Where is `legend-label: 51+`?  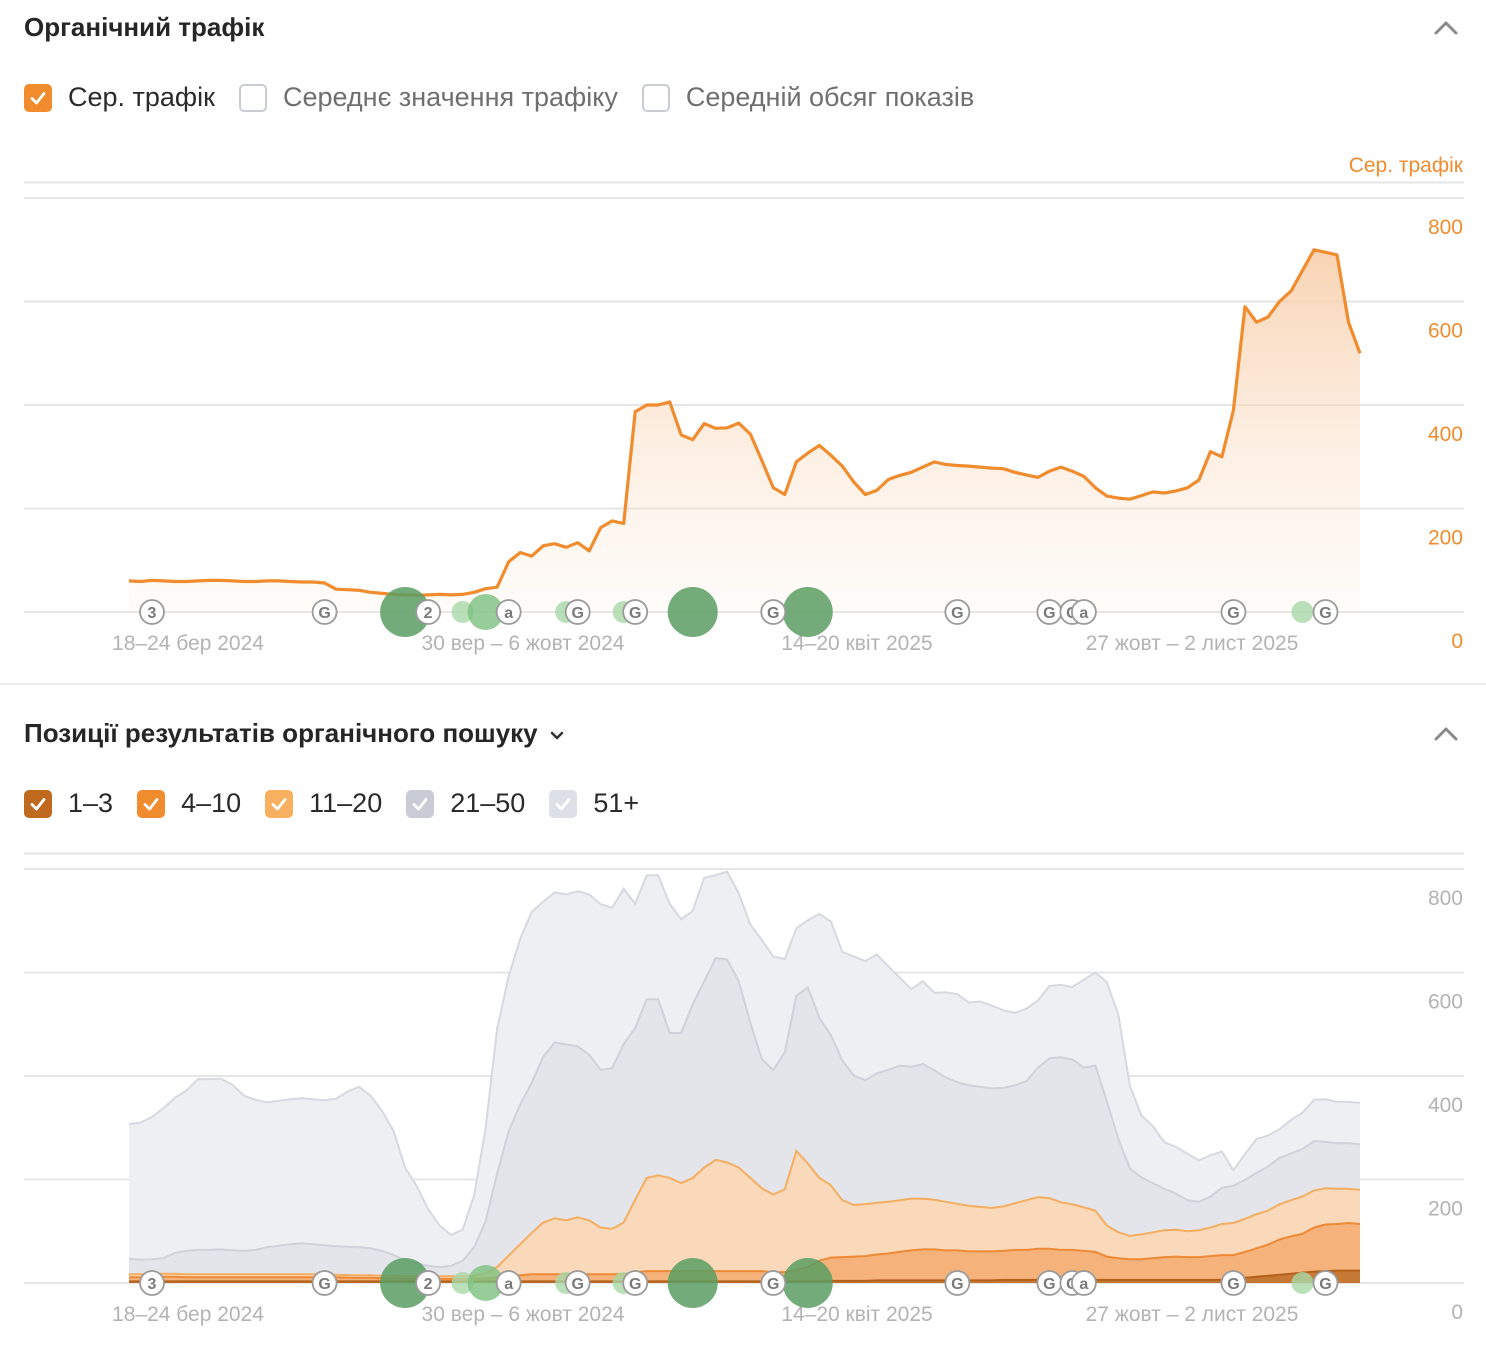 legend-label: 51+ is located at coordinates (616, 803).